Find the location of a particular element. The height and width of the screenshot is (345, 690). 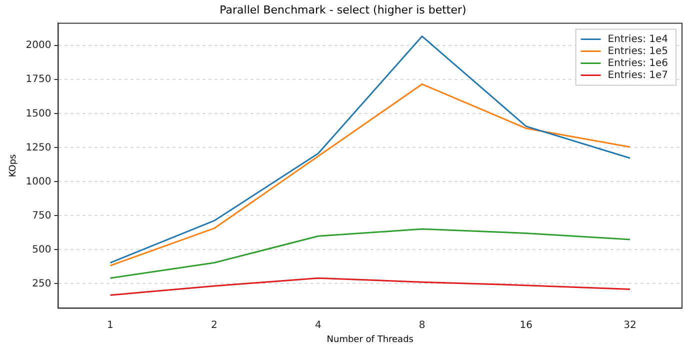

y-tick-label: 1500 is located at coordinates (39, 114).